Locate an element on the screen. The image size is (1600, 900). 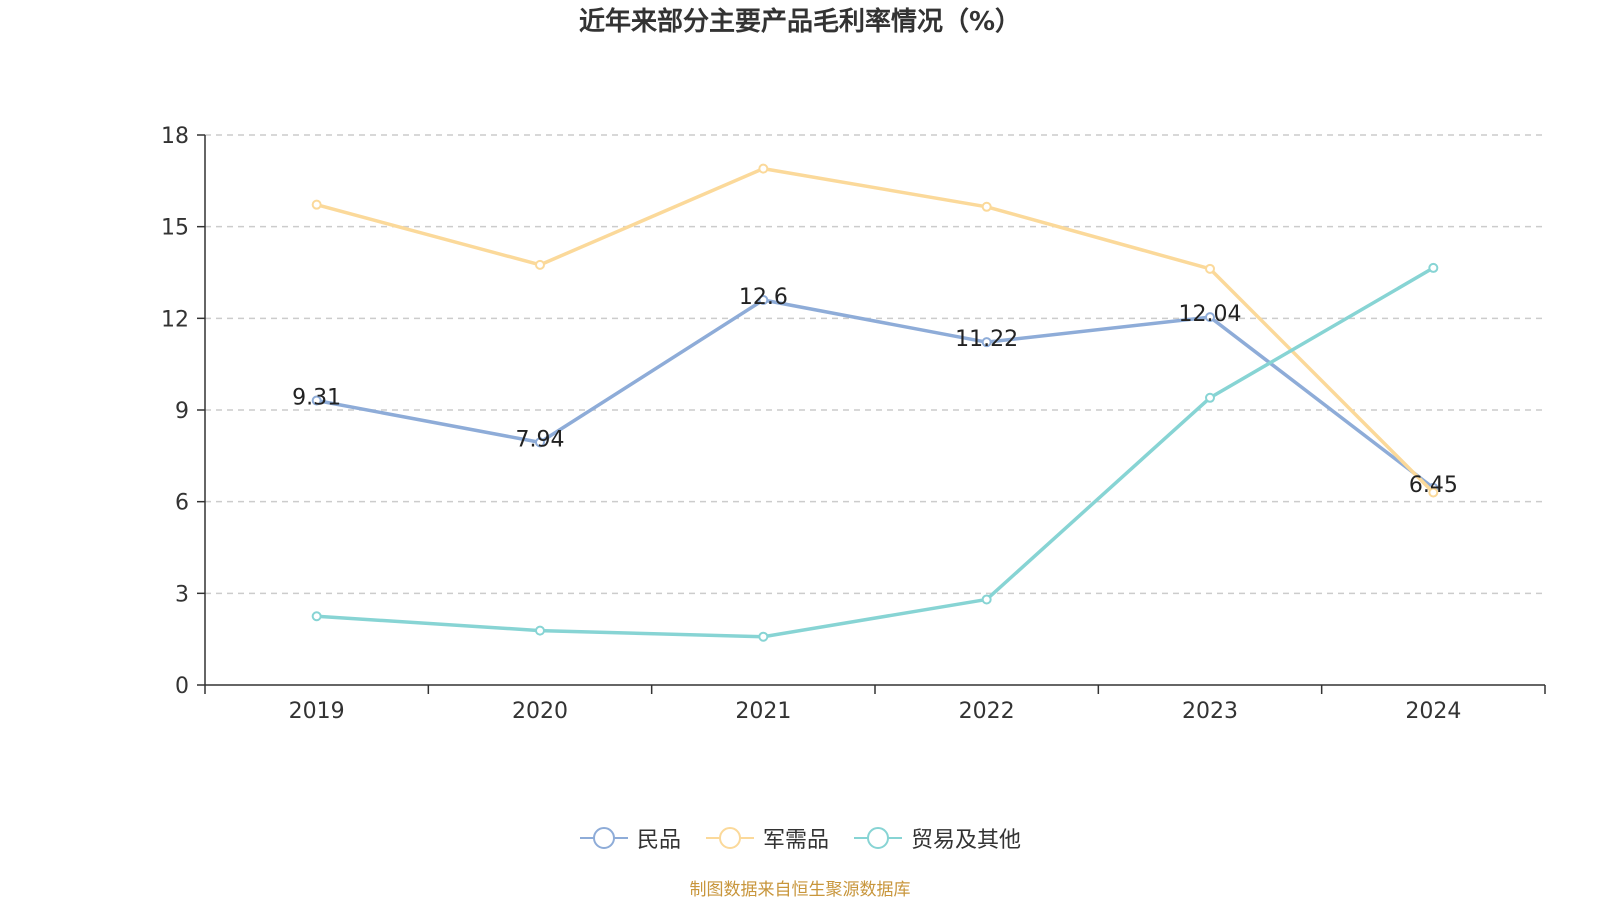
x-tick-label: 2023 is located at coordinates (1210, 711).